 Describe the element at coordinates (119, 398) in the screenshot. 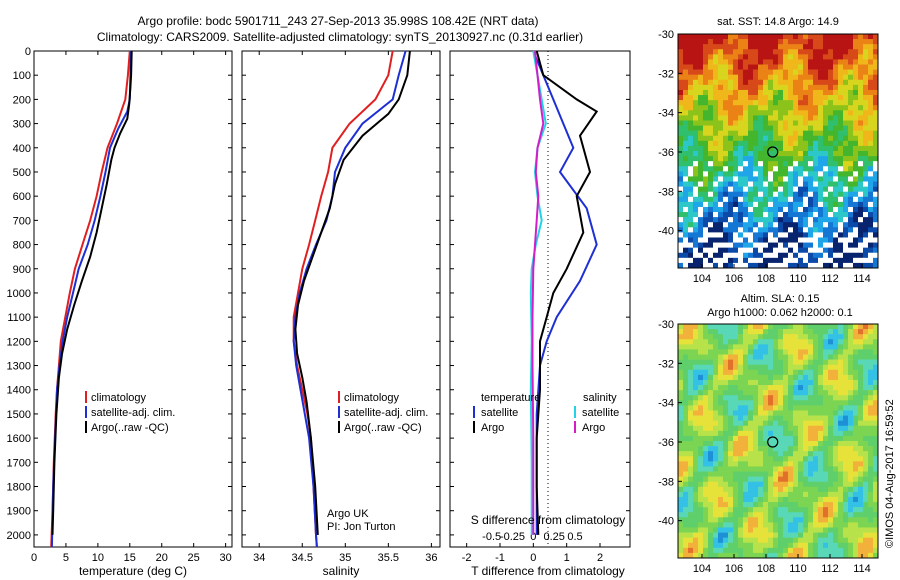

I see `legend-climatology: climatology` at that location.